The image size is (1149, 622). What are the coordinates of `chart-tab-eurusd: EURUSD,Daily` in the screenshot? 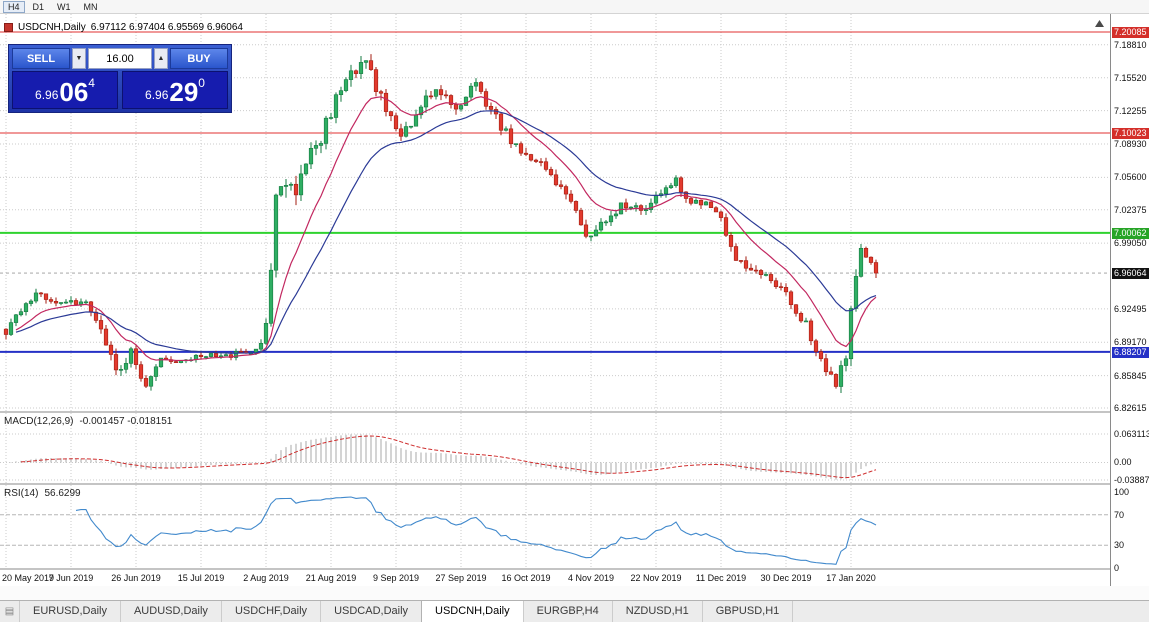 It's located at (70, 611).